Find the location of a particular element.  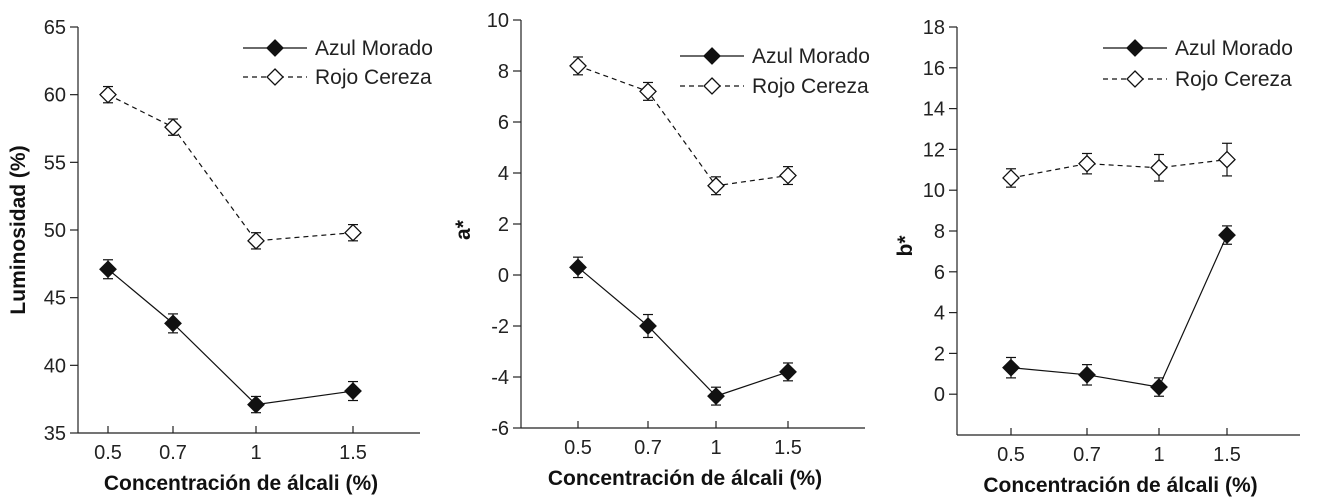

y-tick-label: -4 is located at coordinates (500, 378).